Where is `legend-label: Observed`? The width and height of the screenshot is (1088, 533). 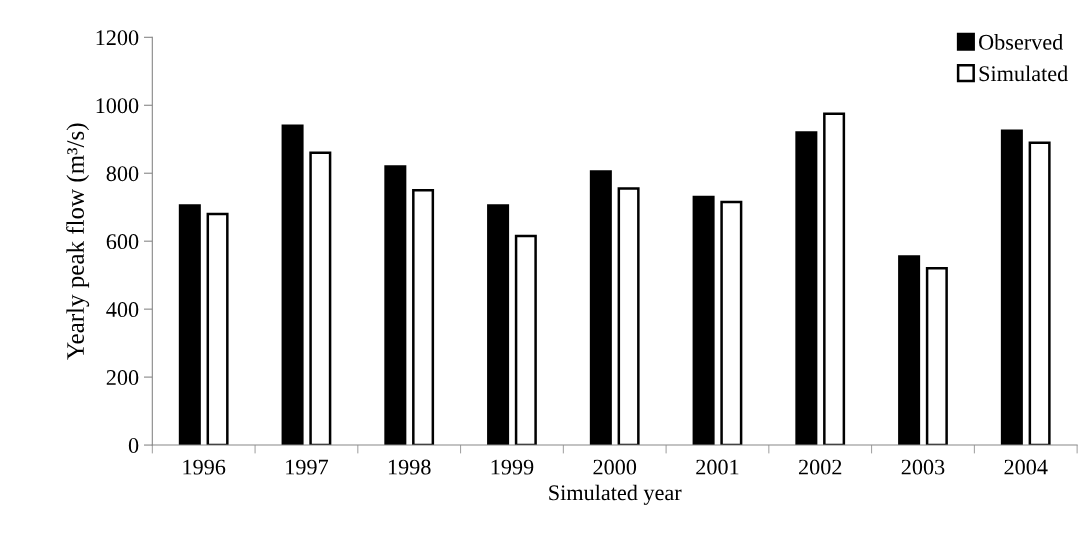
legend-label: Observed is located at coordinates (1021, 42).